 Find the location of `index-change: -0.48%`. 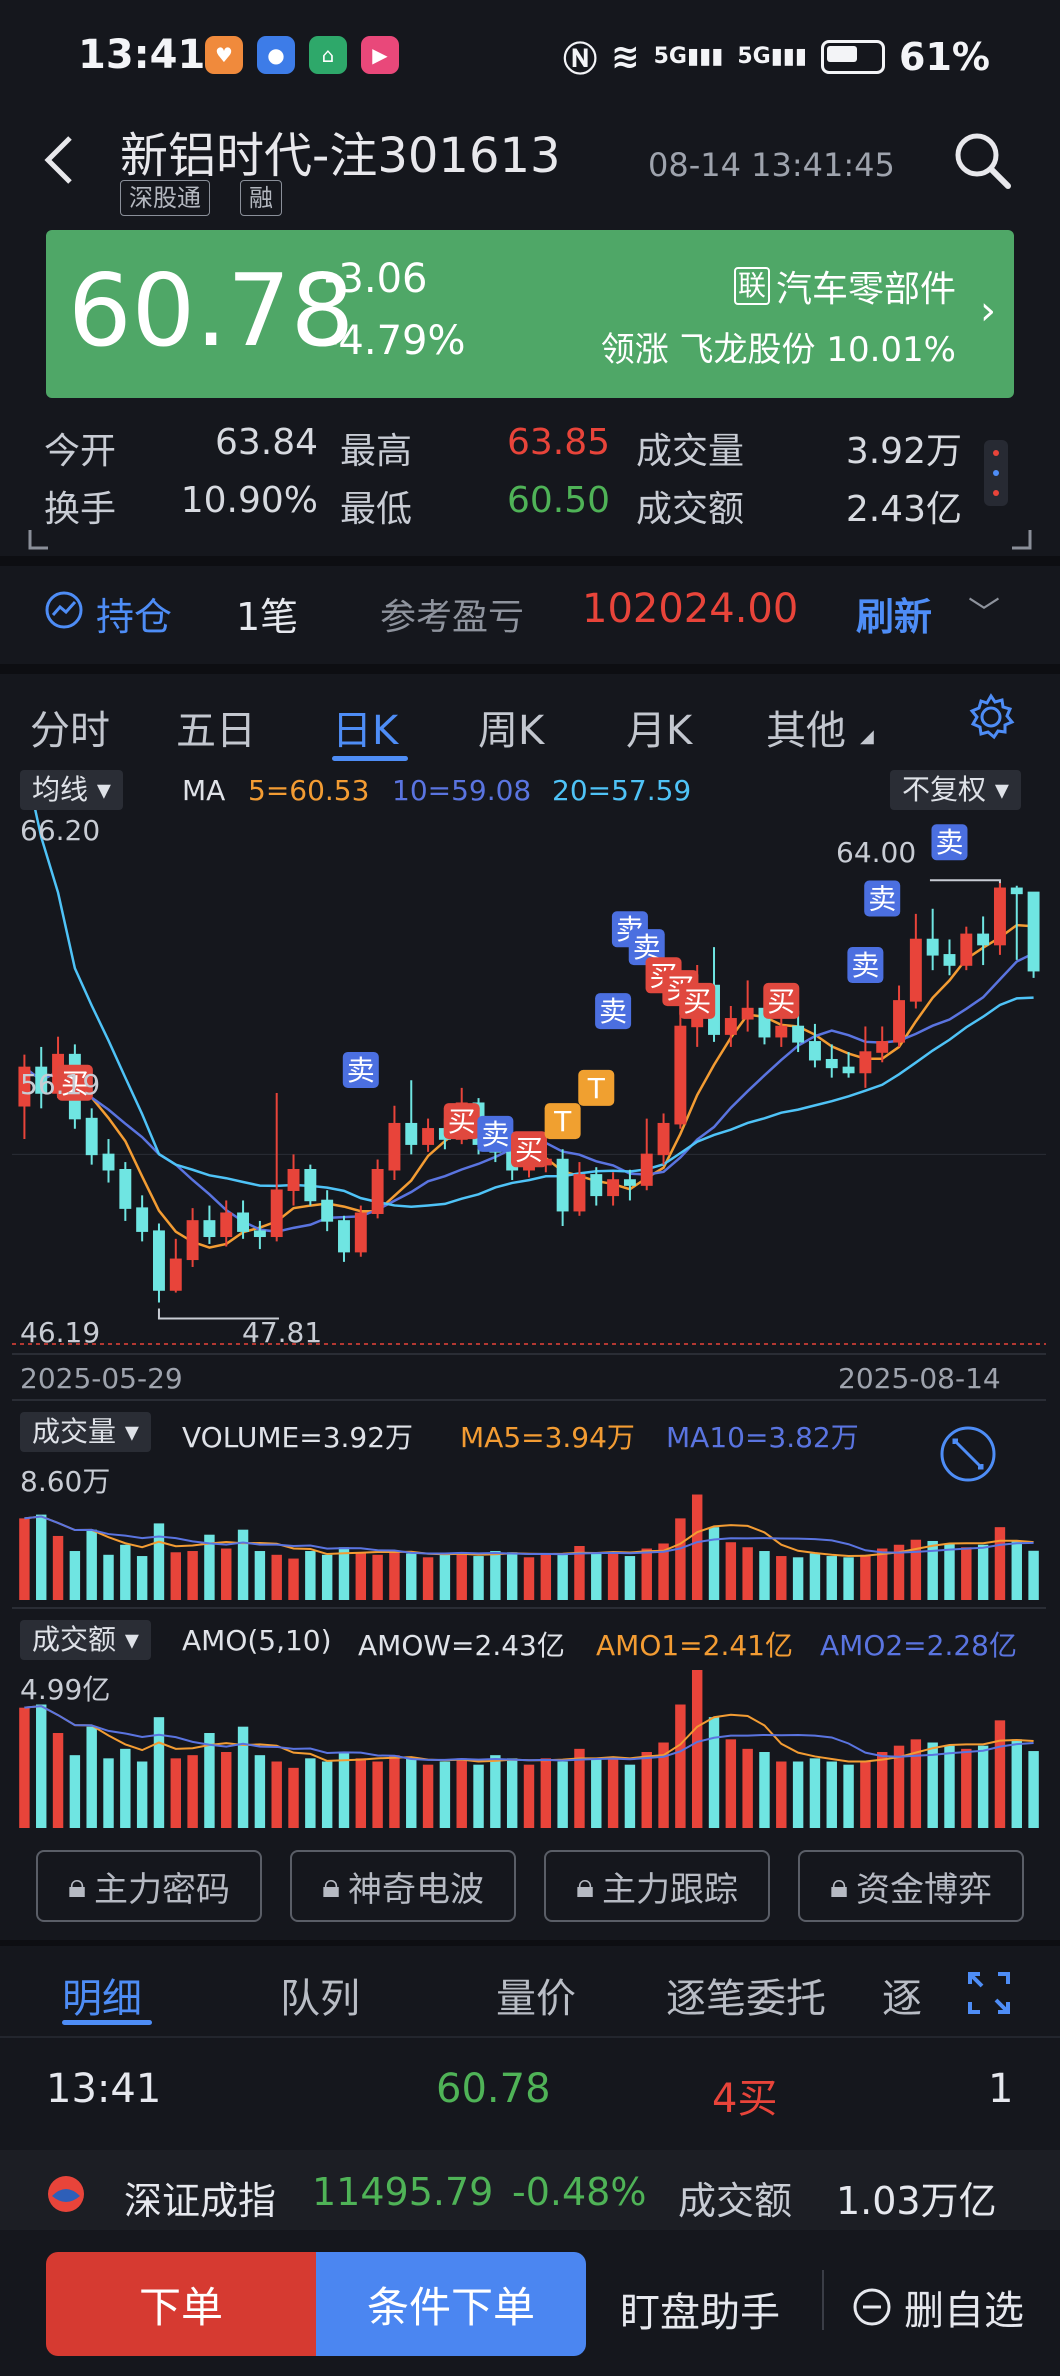

index-change: -0.48% is located at coordinates (579, 2192).